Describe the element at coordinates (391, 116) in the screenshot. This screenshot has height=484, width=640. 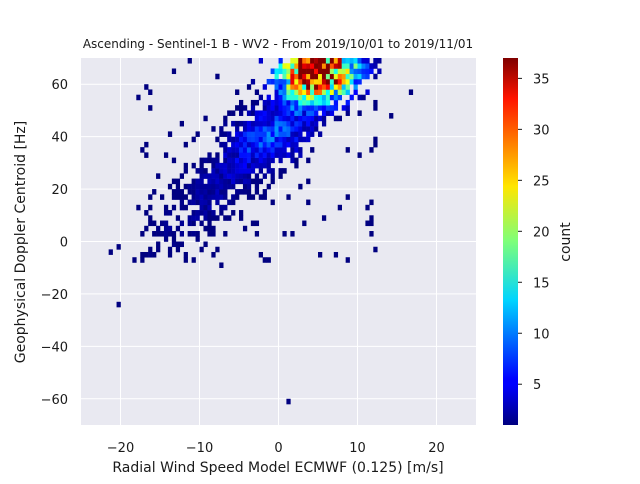
I see `heatmap-bin-sparse` at that location.